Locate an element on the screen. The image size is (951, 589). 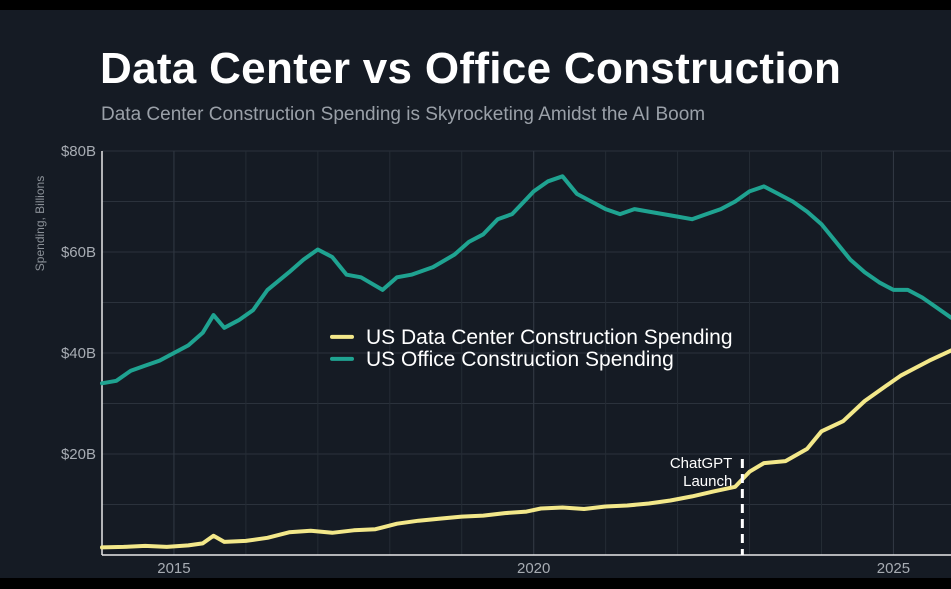
chart-title: Data Center vs Office Construction is located at coordinates (471, 68).